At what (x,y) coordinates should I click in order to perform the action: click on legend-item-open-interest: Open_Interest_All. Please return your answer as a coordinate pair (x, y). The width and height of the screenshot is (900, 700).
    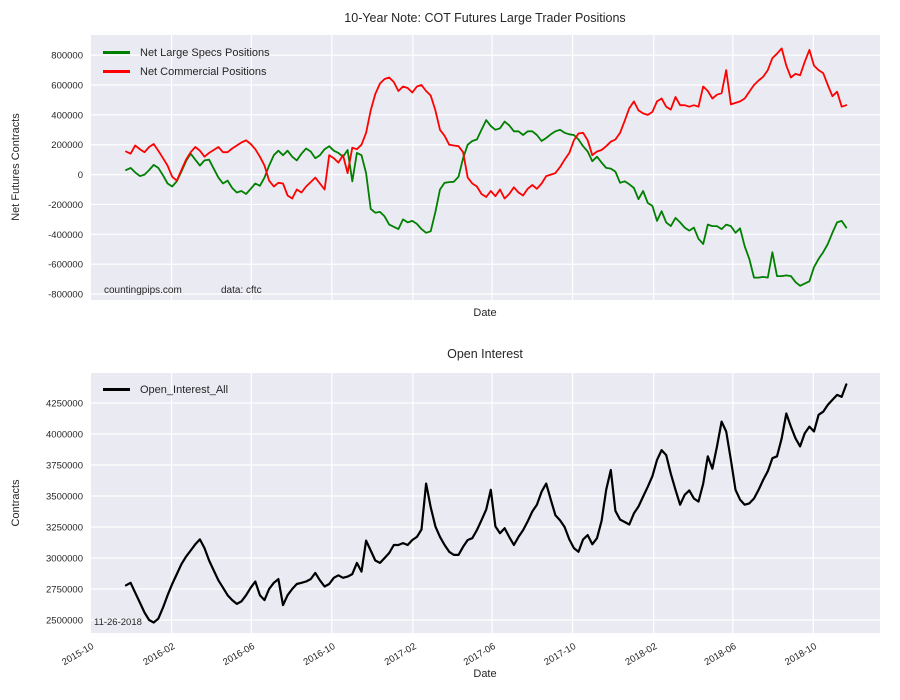
    Looking at the image, I should click on (165, 389).